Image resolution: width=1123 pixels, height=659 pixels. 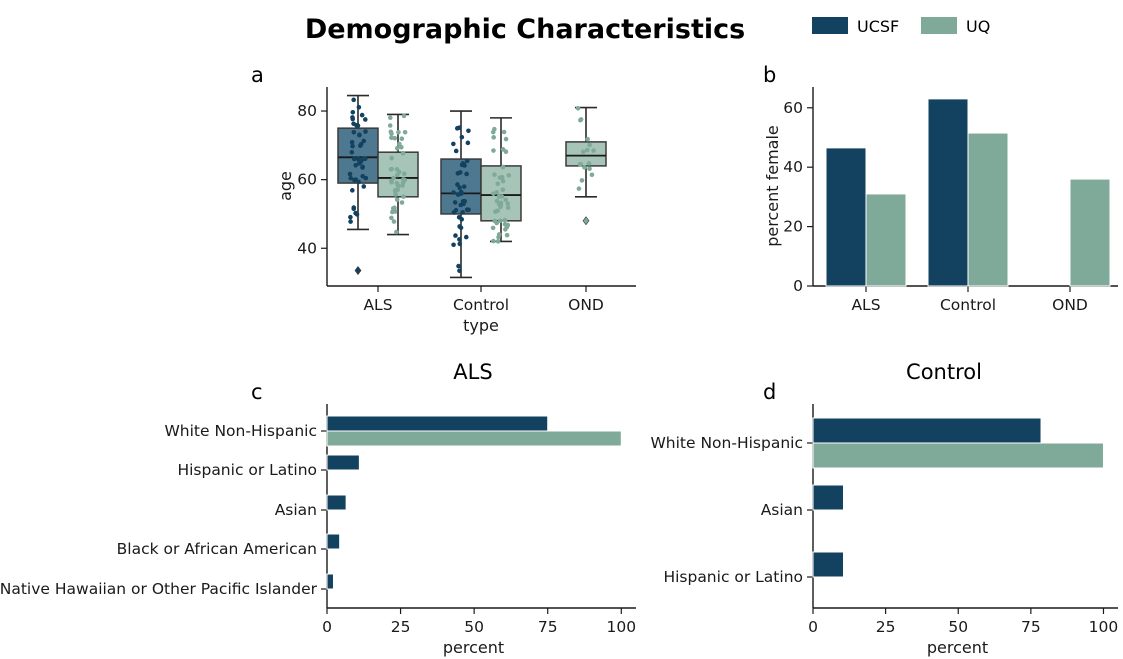 I want to click on legend-swatch-uq, so click(x=939, y=25).